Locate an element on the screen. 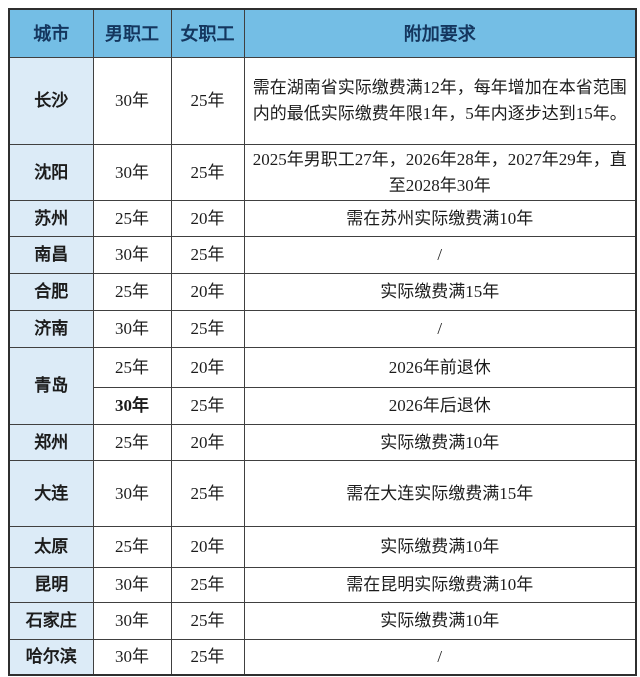 The image size is (640, 677). table-row: 青岛 25年 20年 2026年前退休 is located at coordinates (322, 386).